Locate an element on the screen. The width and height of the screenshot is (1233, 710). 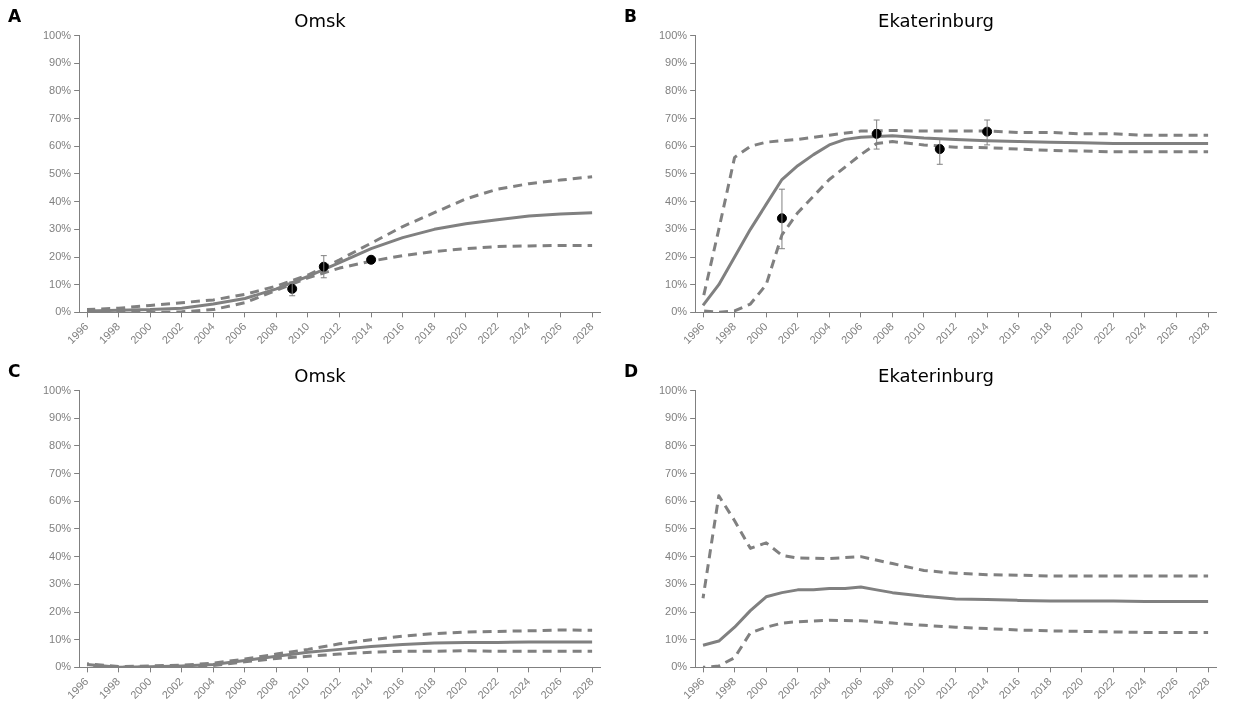
text: D is located at coordinates (631, 371).